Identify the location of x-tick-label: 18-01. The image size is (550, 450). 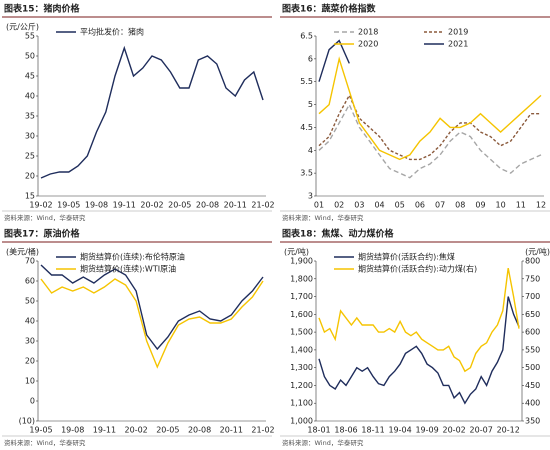
(318, 430).